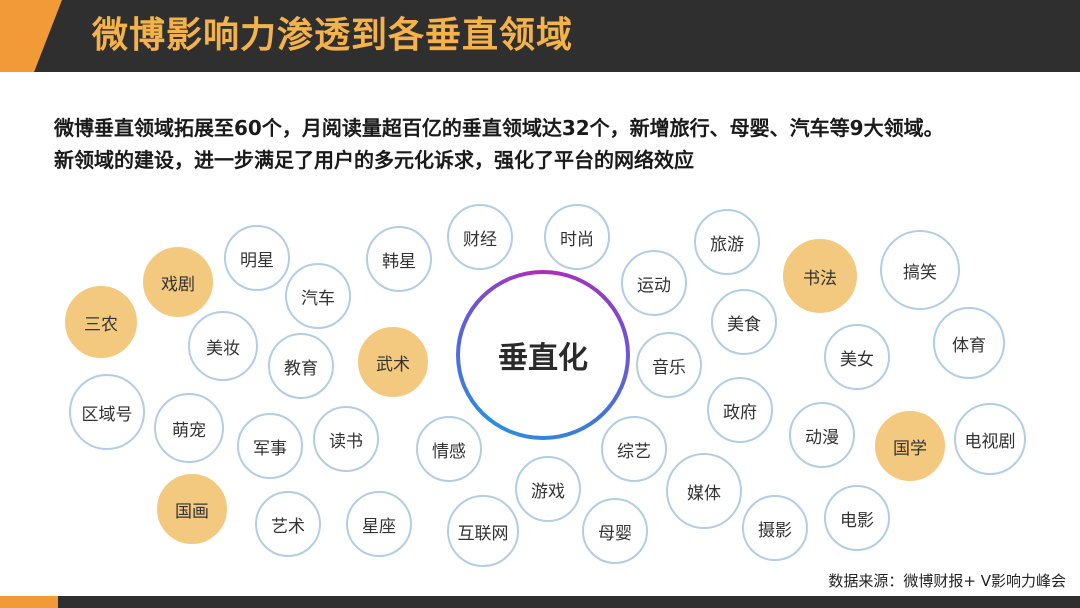  I want to click on domain-bubble: 情感, so click(449, 449).